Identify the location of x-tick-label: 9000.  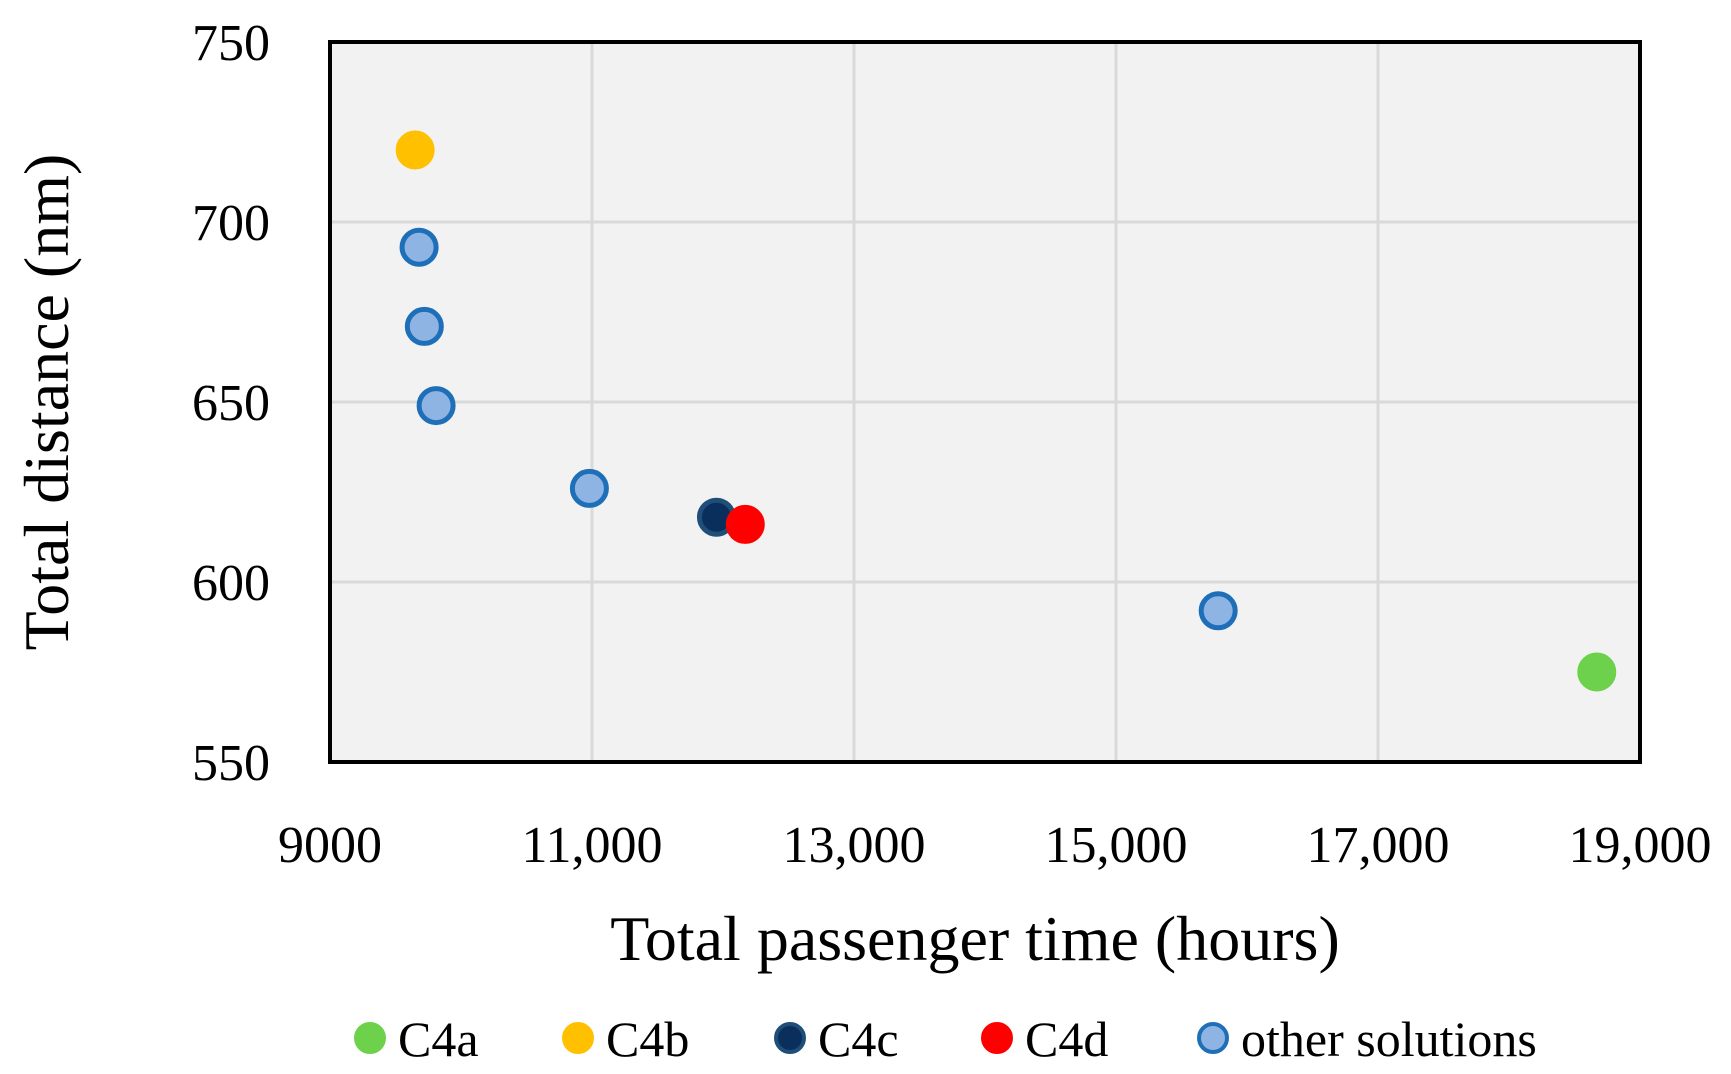
(330, 845).